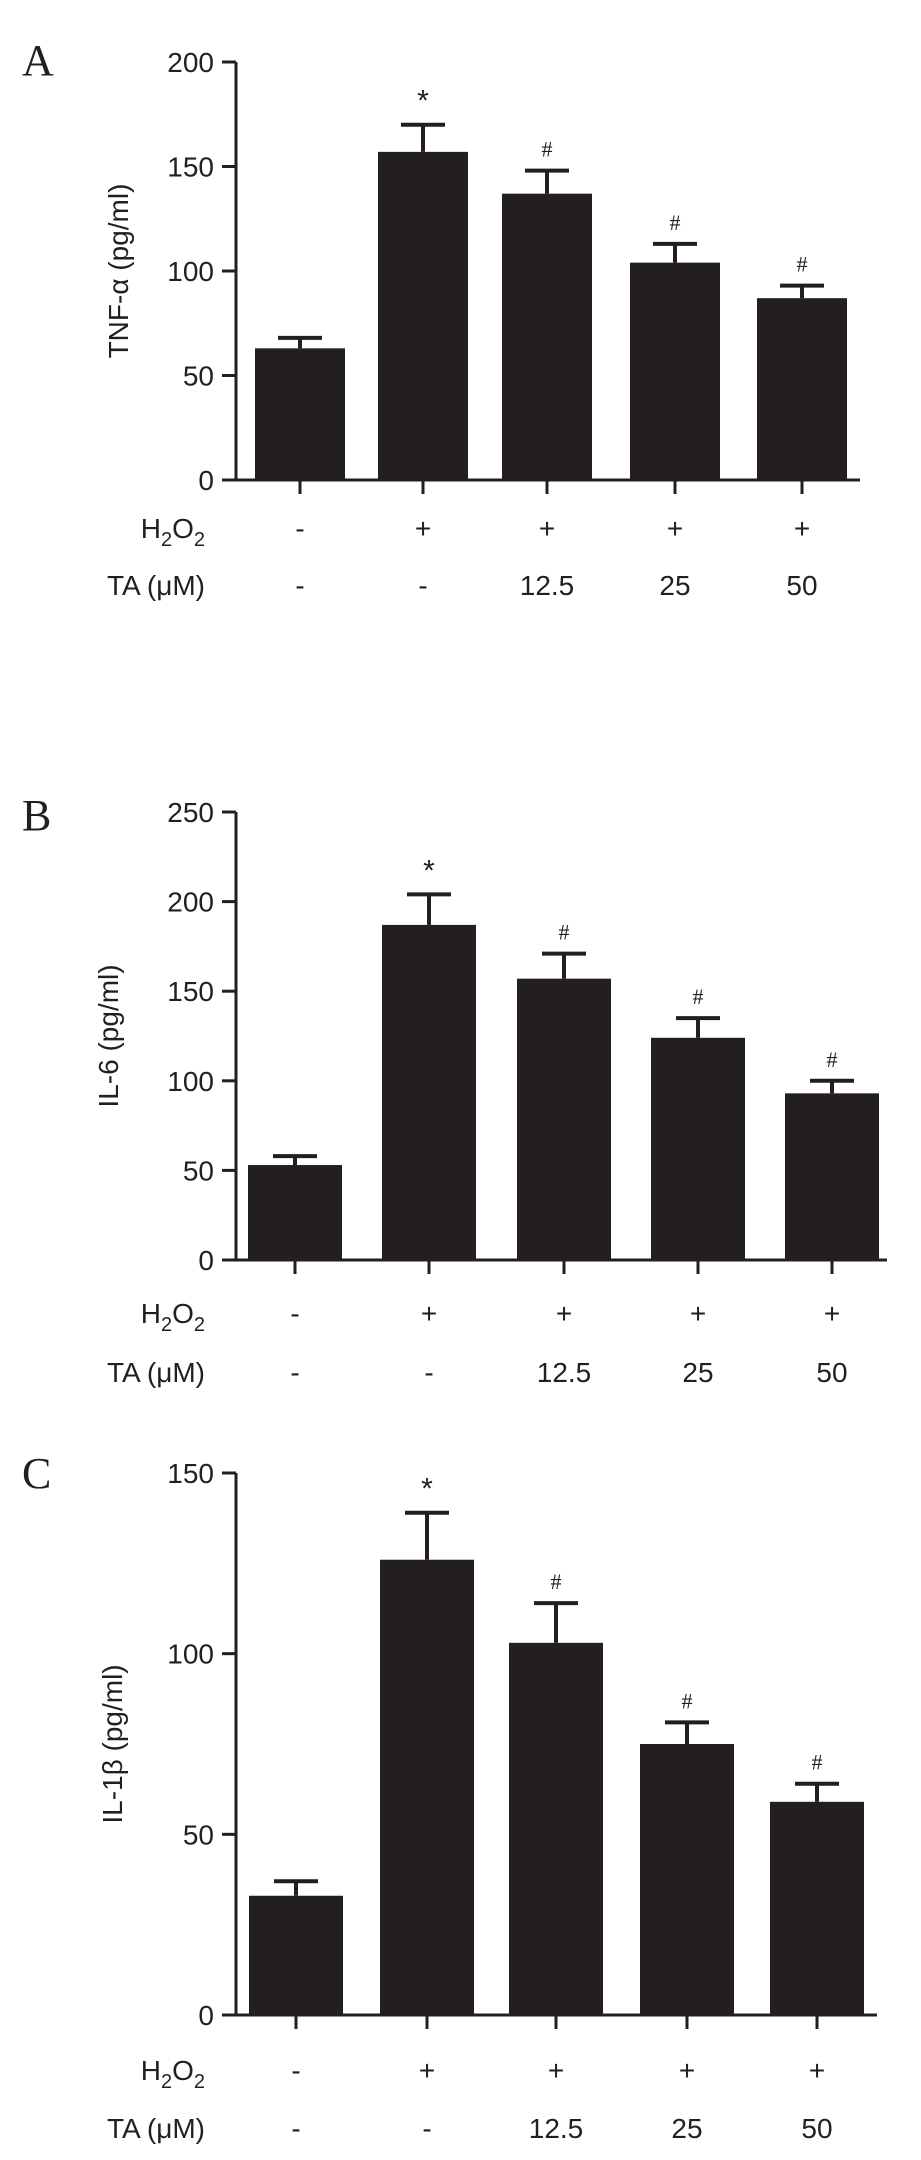 The width and height of the screenshot is (921, 2160). What do you see at coordinates (38, 60) in the screenshot?
I see `panel-letter: A` at bounding box center [38, 60].